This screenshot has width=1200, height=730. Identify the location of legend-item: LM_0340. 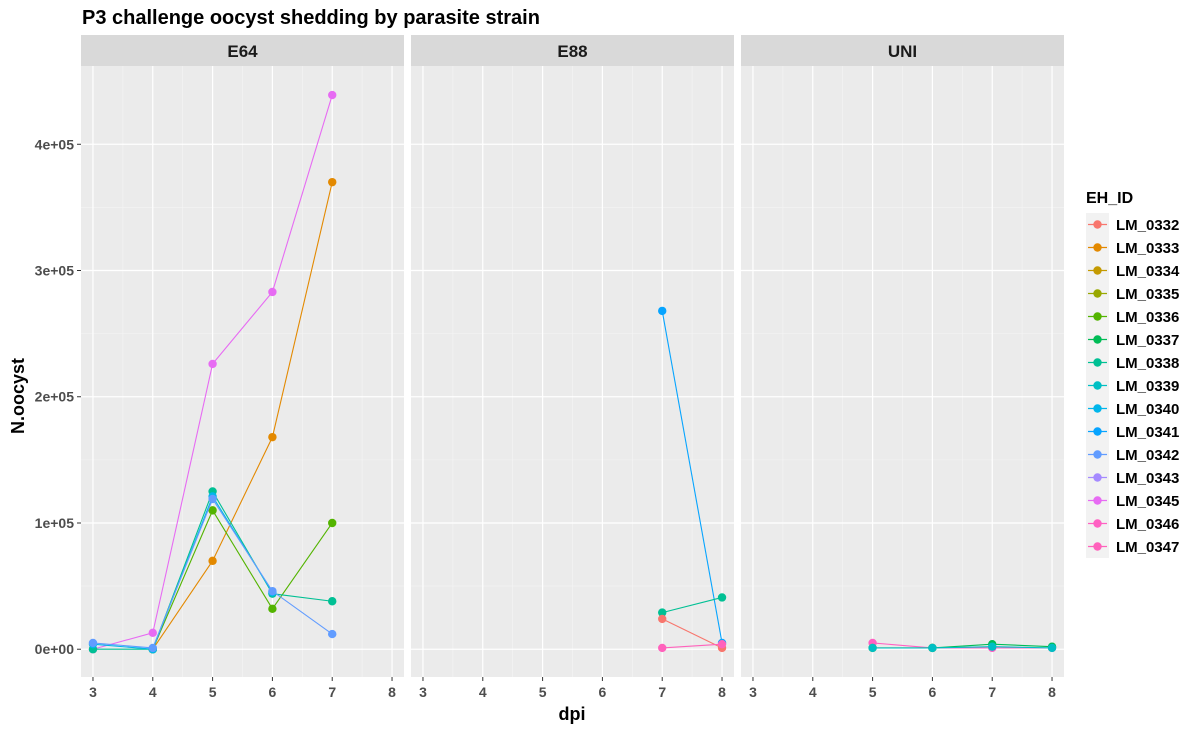
(1132, 408).